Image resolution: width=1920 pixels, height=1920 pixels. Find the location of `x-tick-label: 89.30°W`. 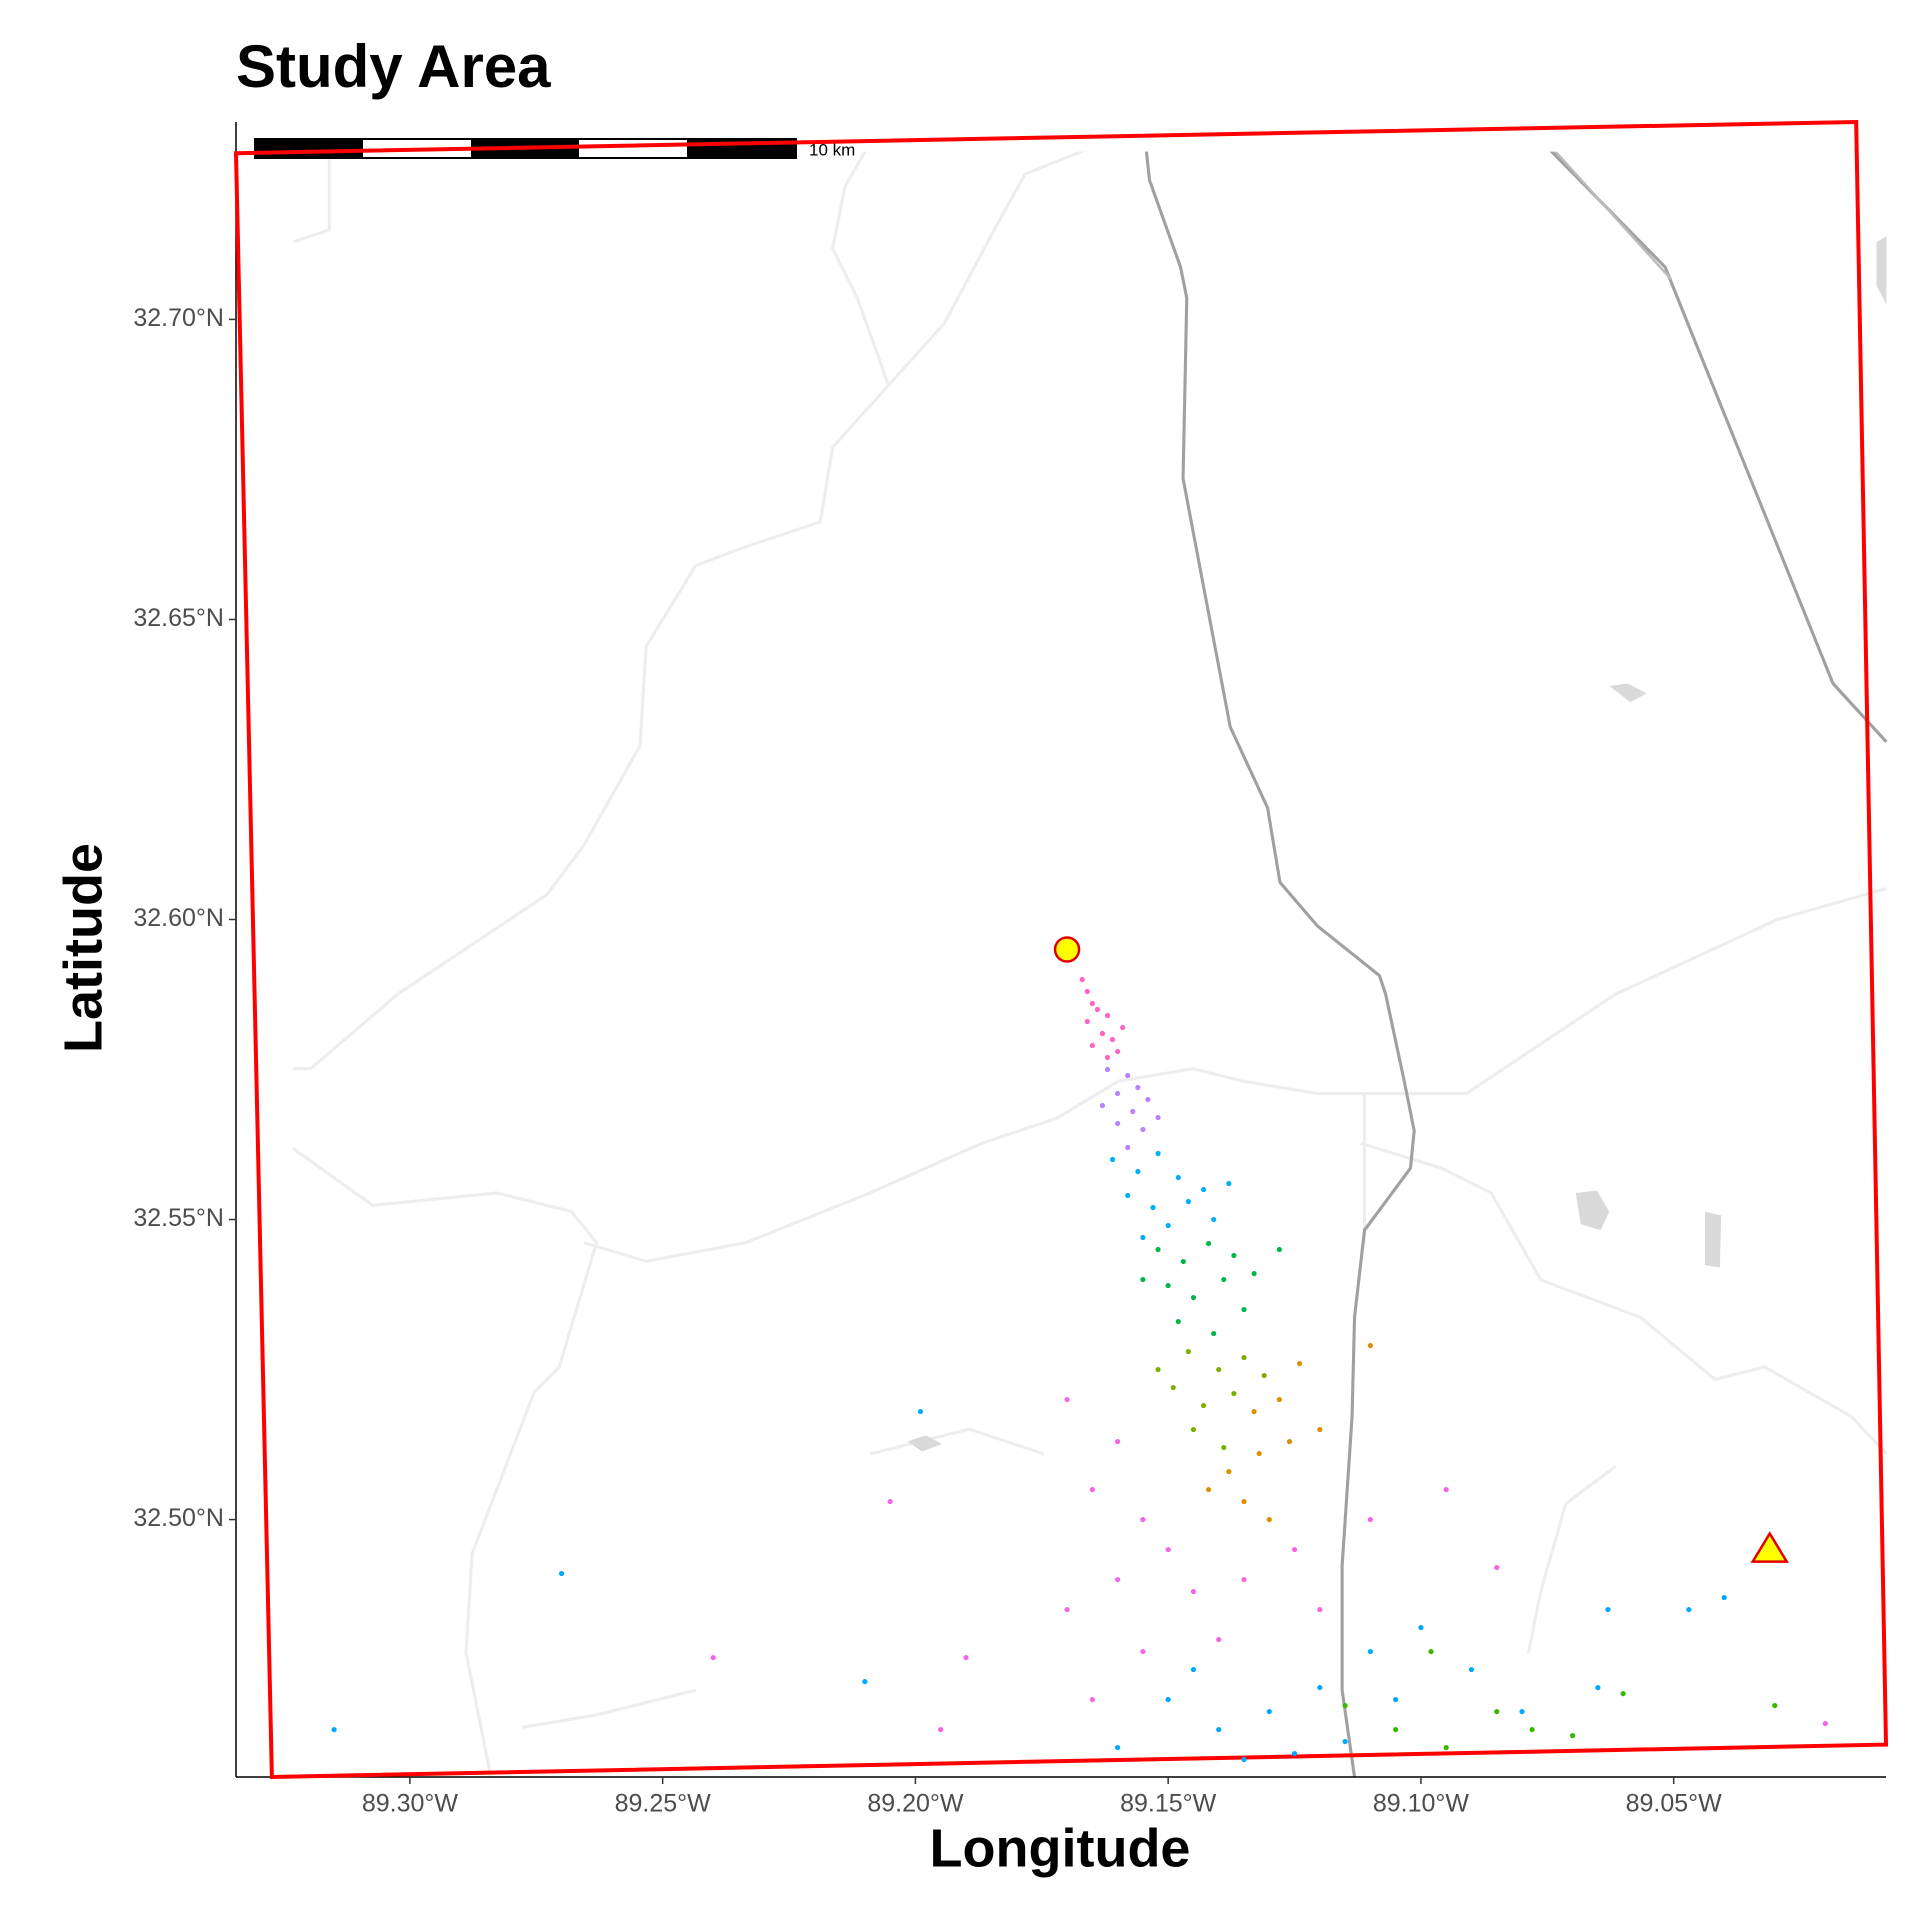

x-tick-label: 89.30°W is located at coordinates (410, 1804).